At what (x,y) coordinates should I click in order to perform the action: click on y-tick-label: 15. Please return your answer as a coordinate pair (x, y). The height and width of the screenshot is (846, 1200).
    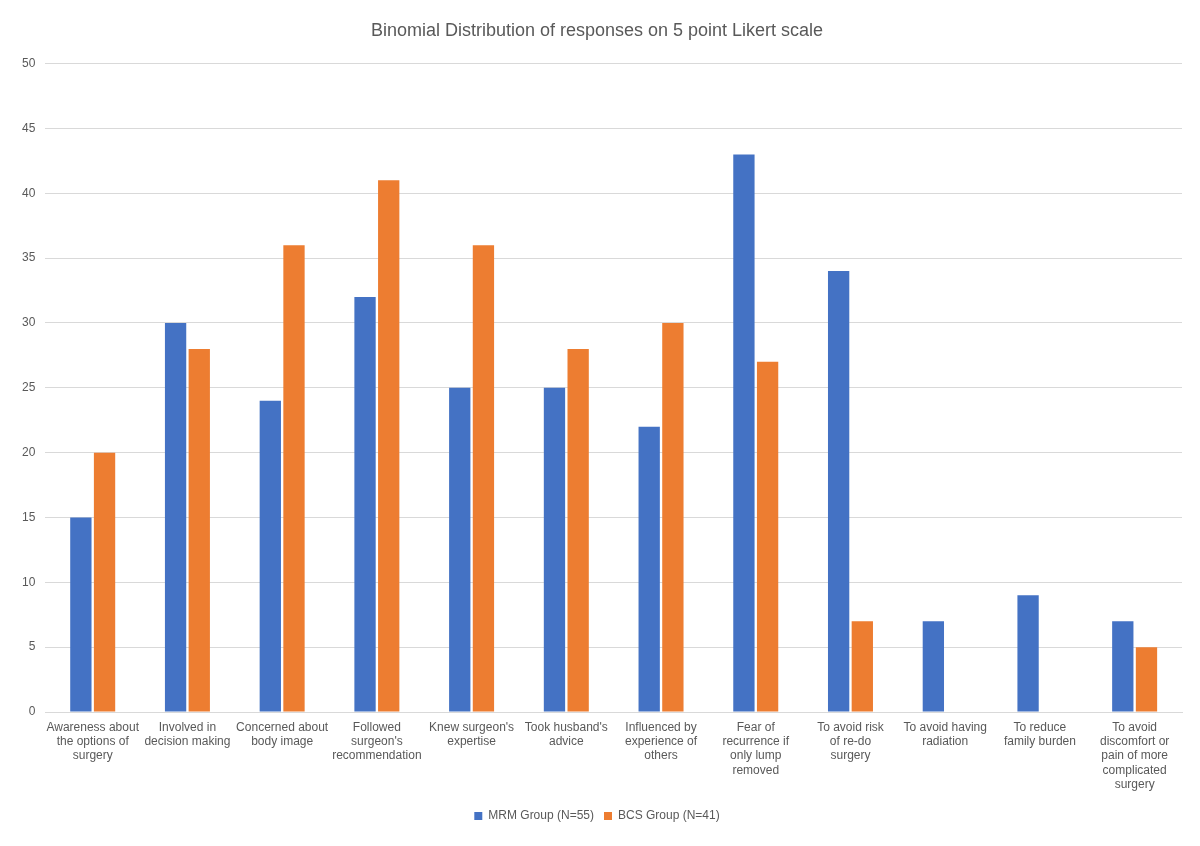
    Looking at the image, I should click on (28, 516).